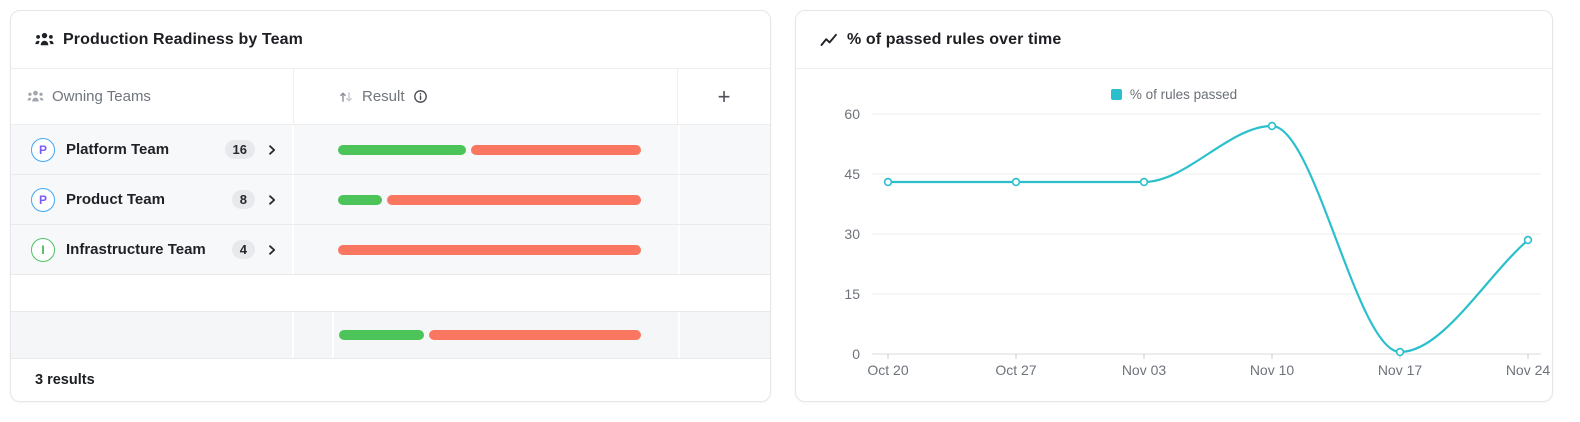 The height and width of the screenshot is (422, 1580). I want to click on rule-count-badge: 4, so click(243, 249).